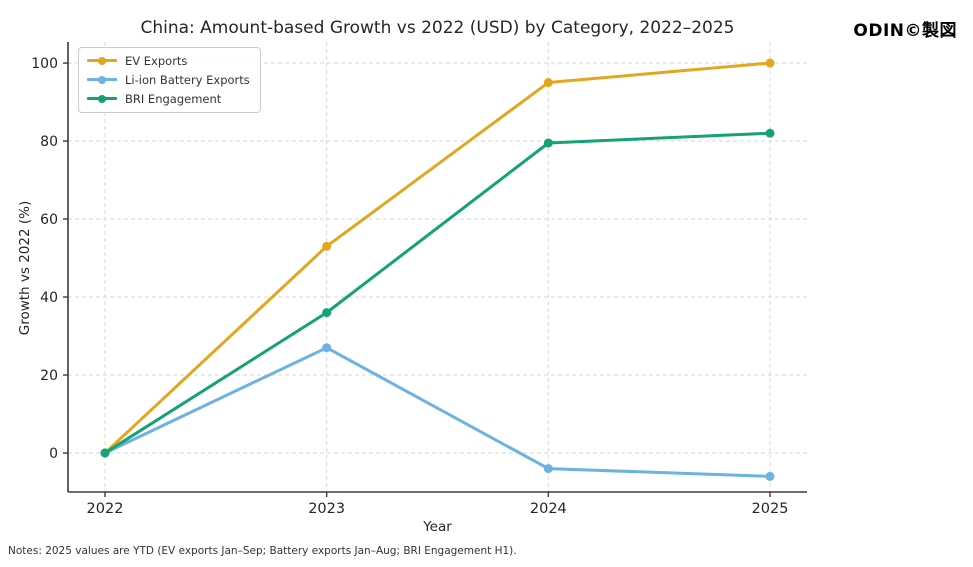 The image size is (973, 567). What do you see at coordinates (173, 98) in the screenshot?
I see `legend-label: BRI Engagement` at bounding box center [173, 98].